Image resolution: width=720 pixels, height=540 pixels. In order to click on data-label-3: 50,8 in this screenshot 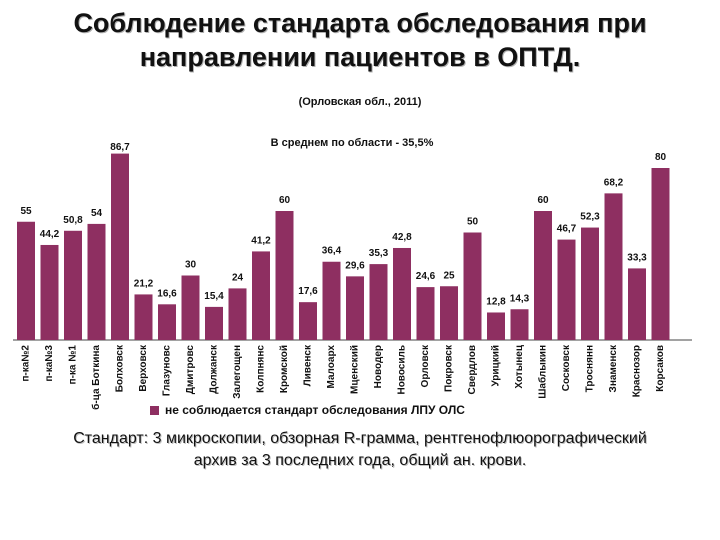, I will do `click(73, 220)`.